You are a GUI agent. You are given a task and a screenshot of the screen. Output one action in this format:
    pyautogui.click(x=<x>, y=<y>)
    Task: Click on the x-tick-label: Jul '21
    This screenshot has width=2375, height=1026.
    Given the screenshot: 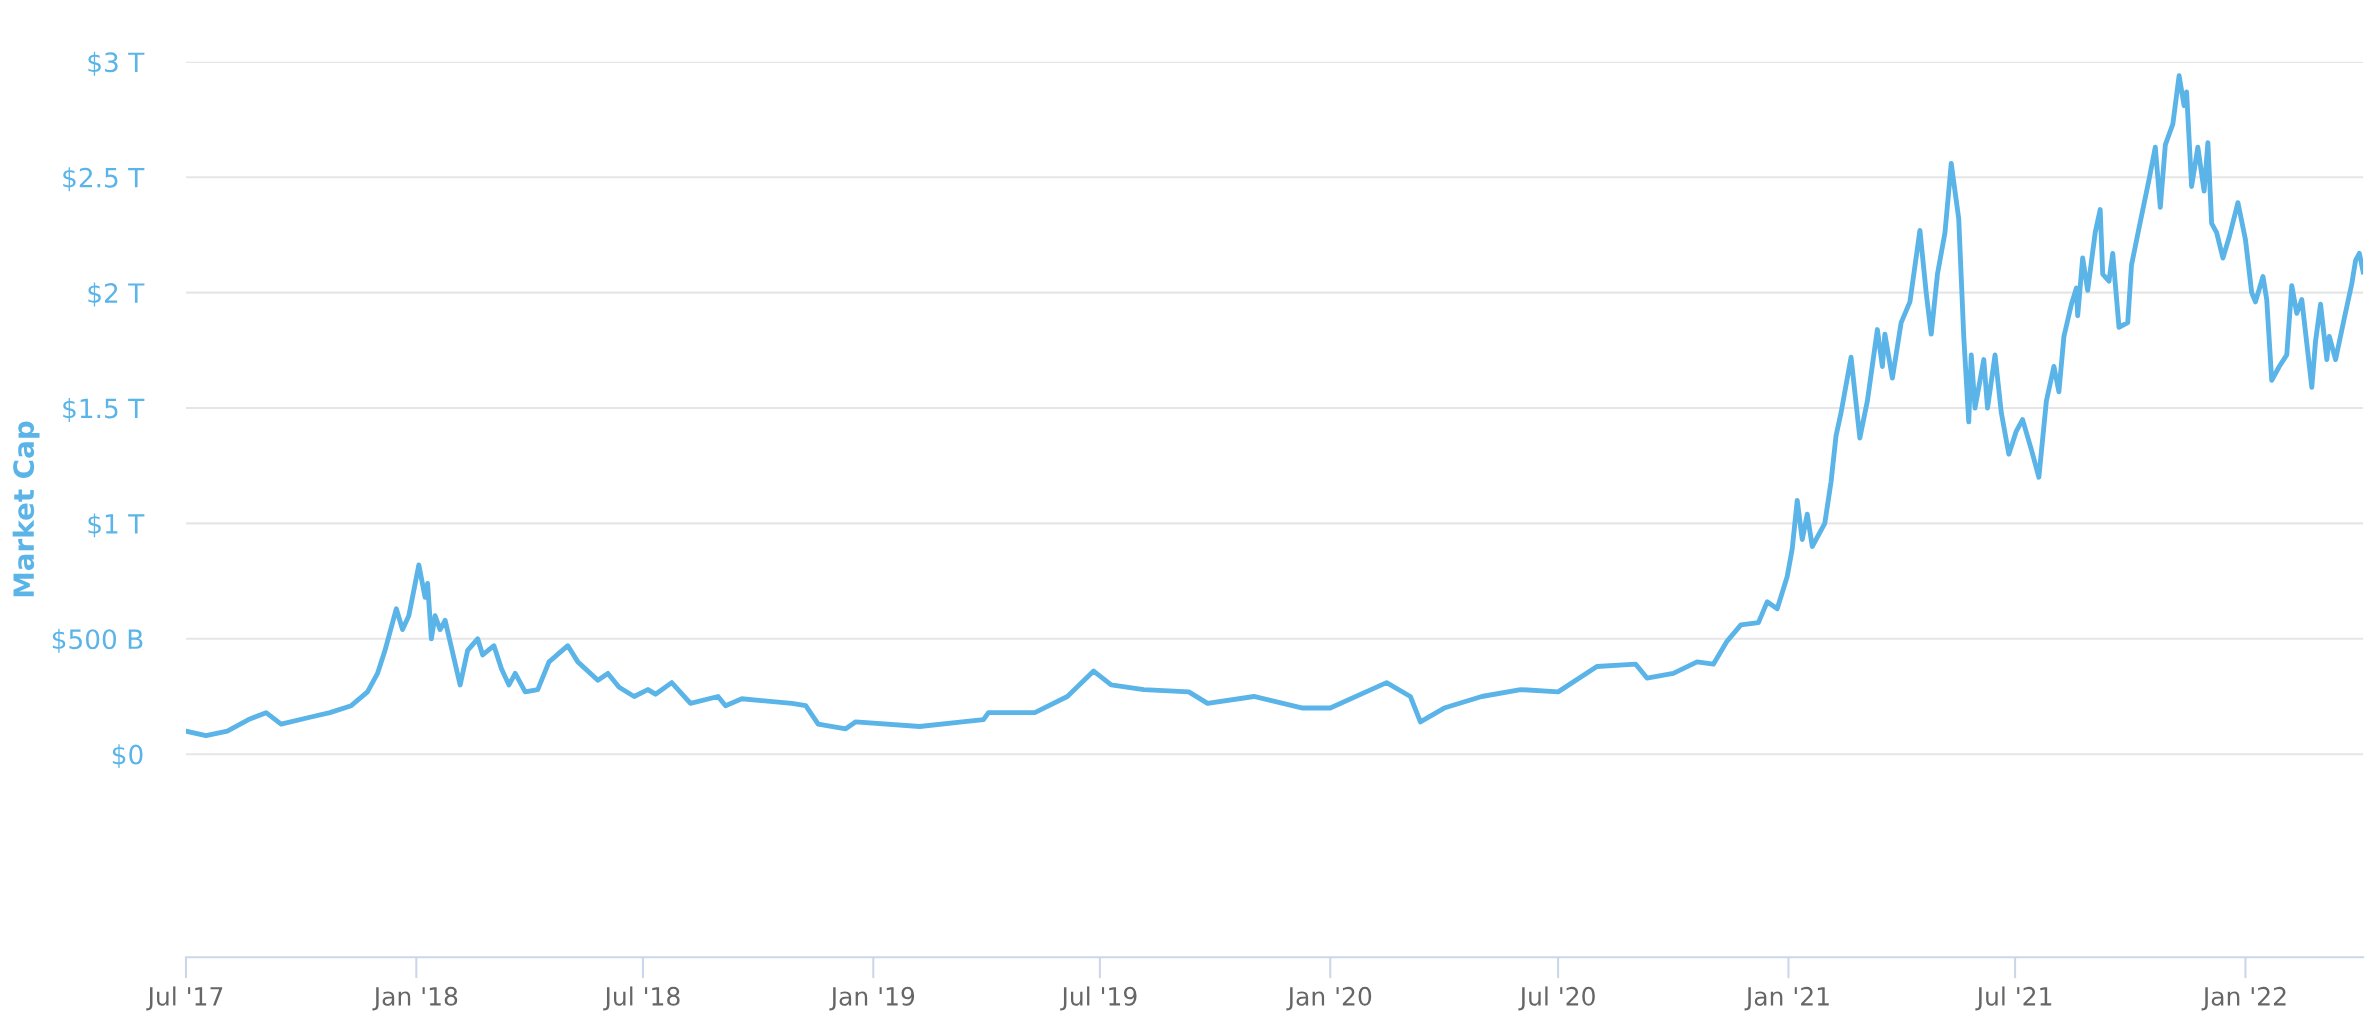 What is the action you would take?
    pyautogui.click(x=2013, y=998)
    